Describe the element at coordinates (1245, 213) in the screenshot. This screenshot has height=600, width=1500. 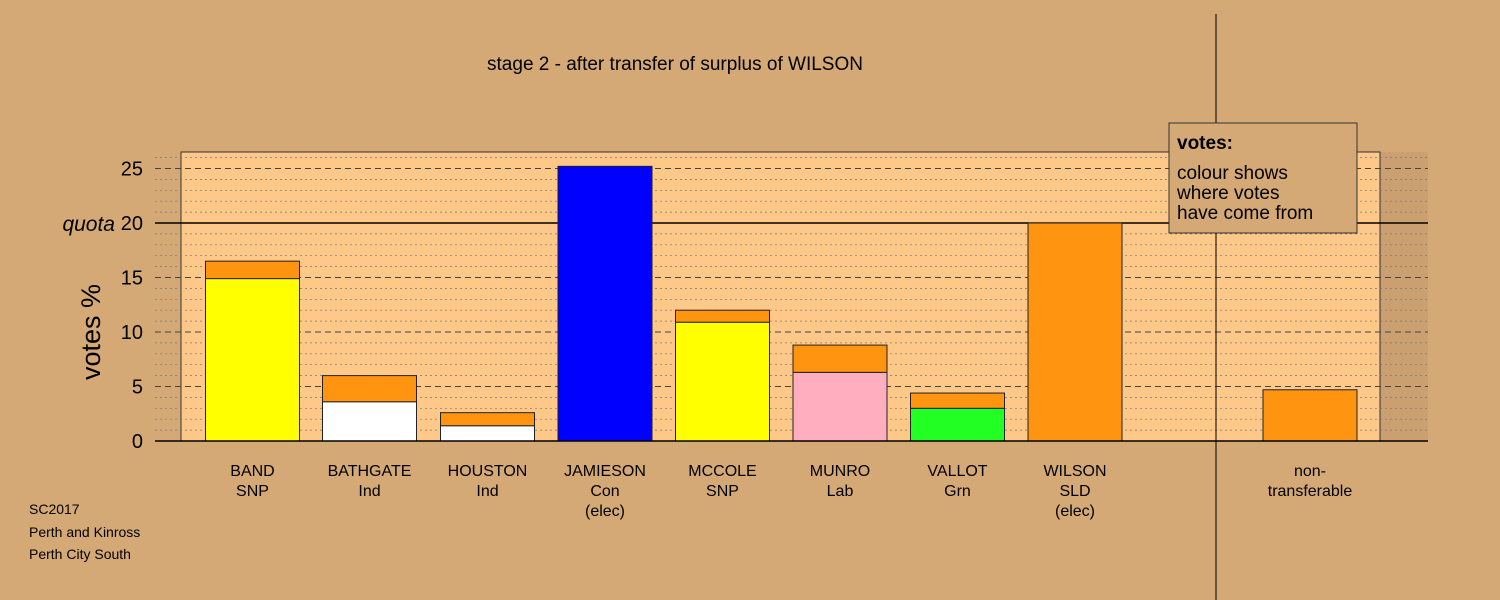
I see `legend-line-3: have come from` at that location.